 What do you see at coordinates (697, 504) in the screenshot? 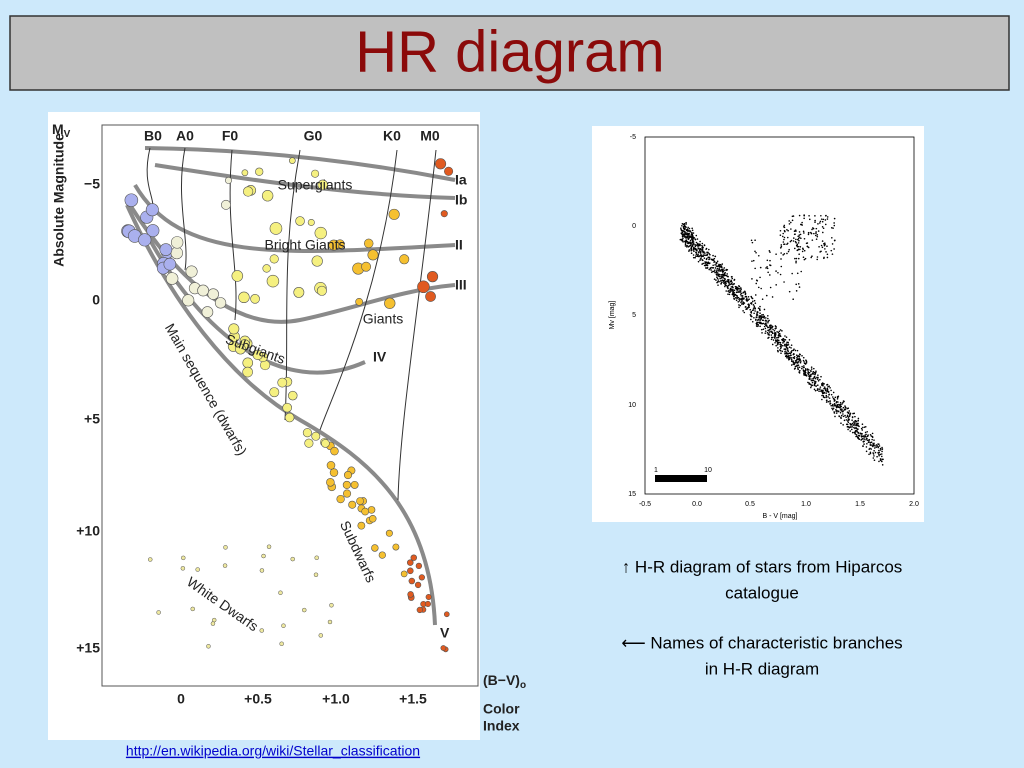
I see `x-tick-label: 0.0` at bounding box center [697, 504].